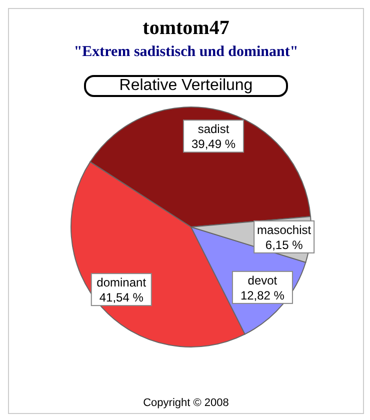 Image resolution: width=370 pixels, height=420 pixels. Describe the element at coordinates (186, 403) in the screenshot. I see `text: Copyright © 2008` at that location.